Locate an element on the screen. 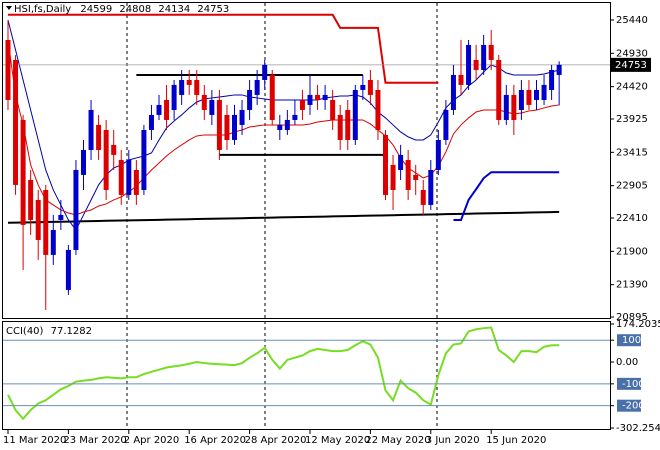  header: HSI,fs,Daily 24599 24808 24134 24753 is located at coordinates (121, 9).